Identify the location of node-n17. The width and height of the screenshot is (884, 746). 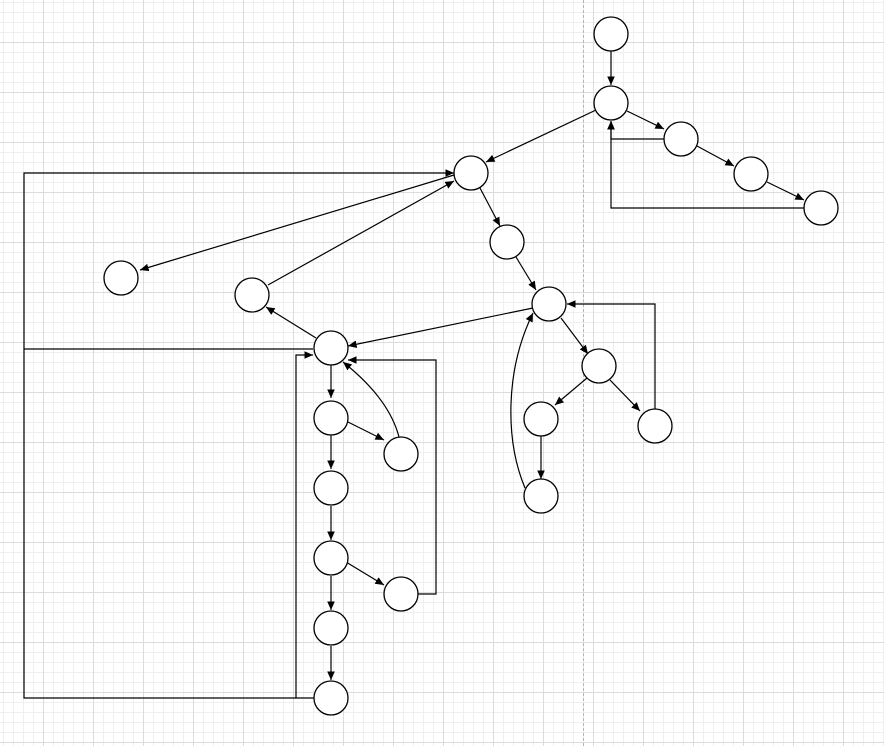
(401, 454).